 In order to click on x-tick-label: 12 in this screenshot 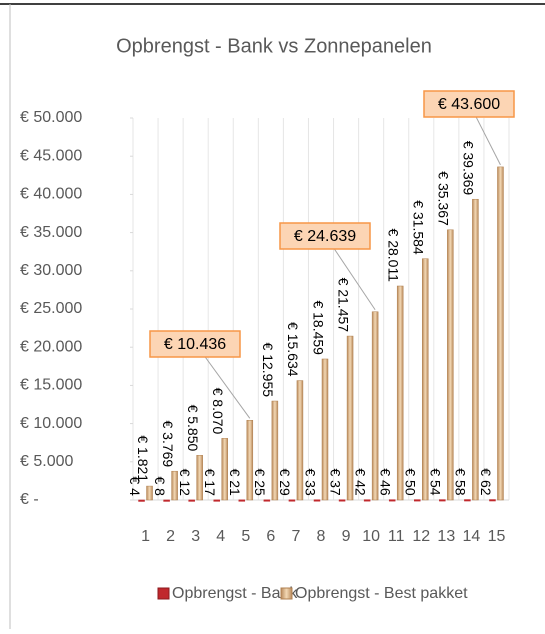, I will do `click(421, 536)`.